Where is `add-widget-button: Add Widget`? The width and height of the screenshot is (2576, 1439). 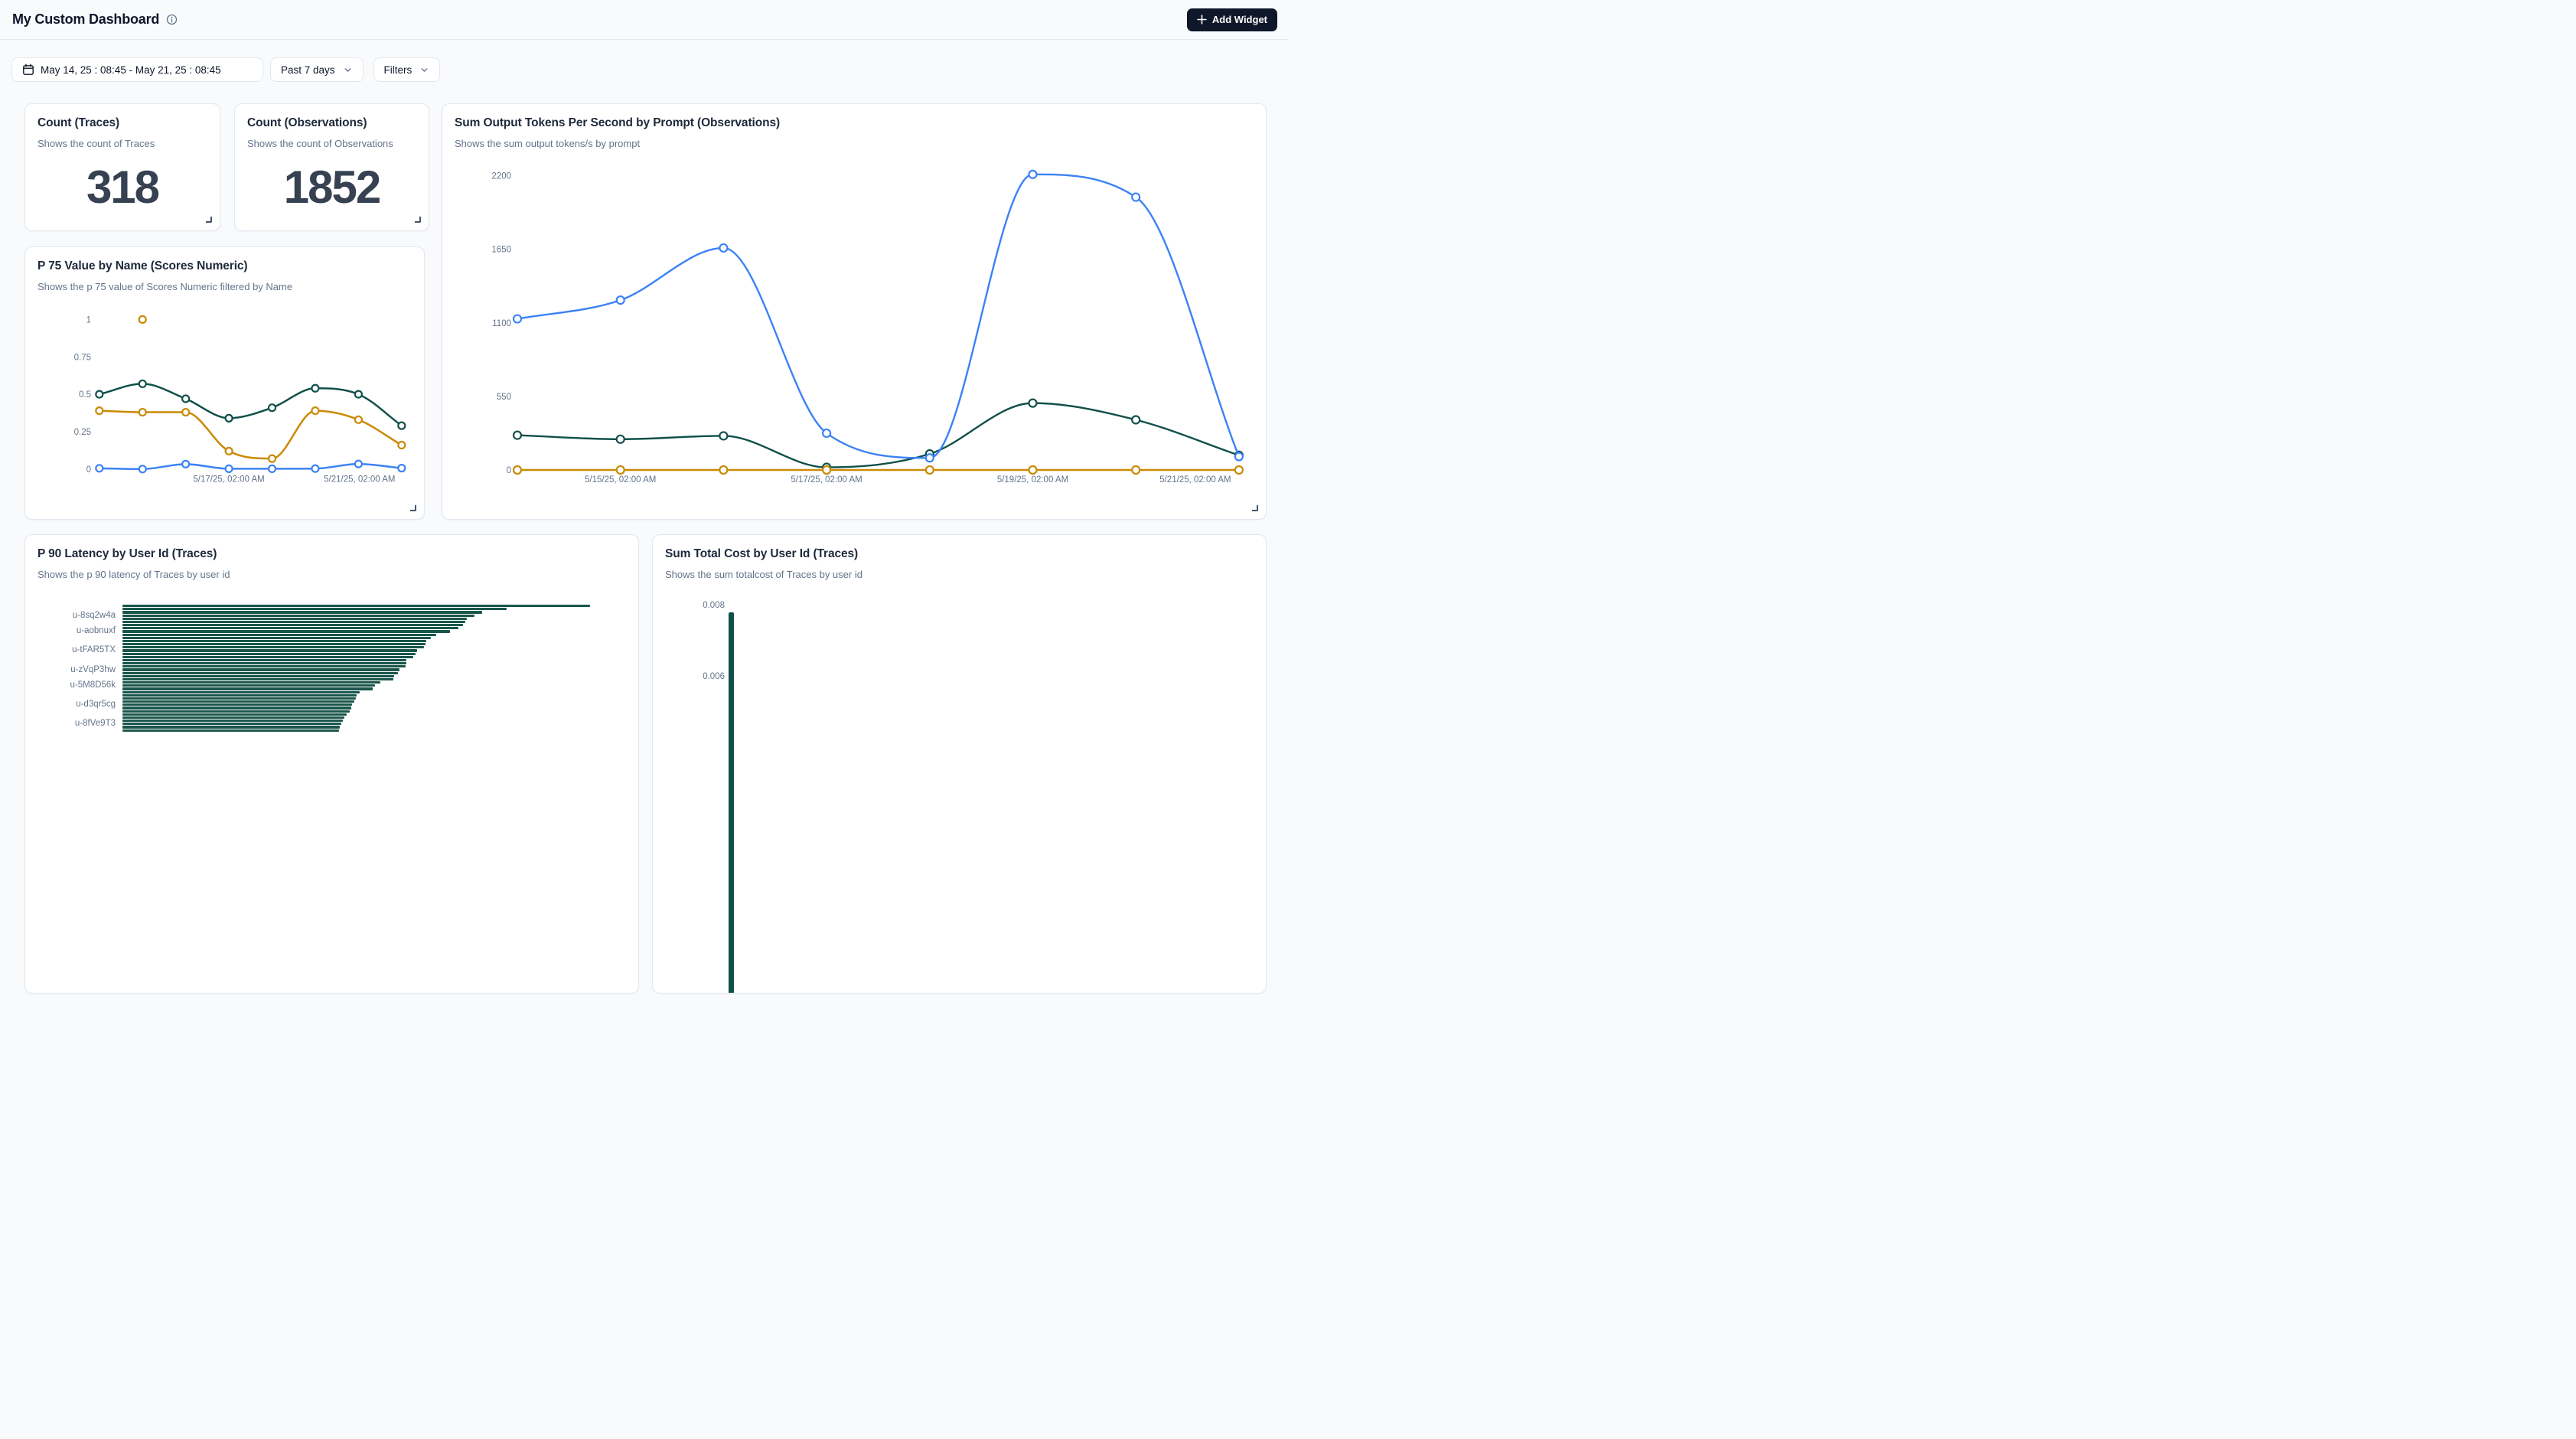 add-widget-button: Add Widget is located at coordinates (1231, 19).